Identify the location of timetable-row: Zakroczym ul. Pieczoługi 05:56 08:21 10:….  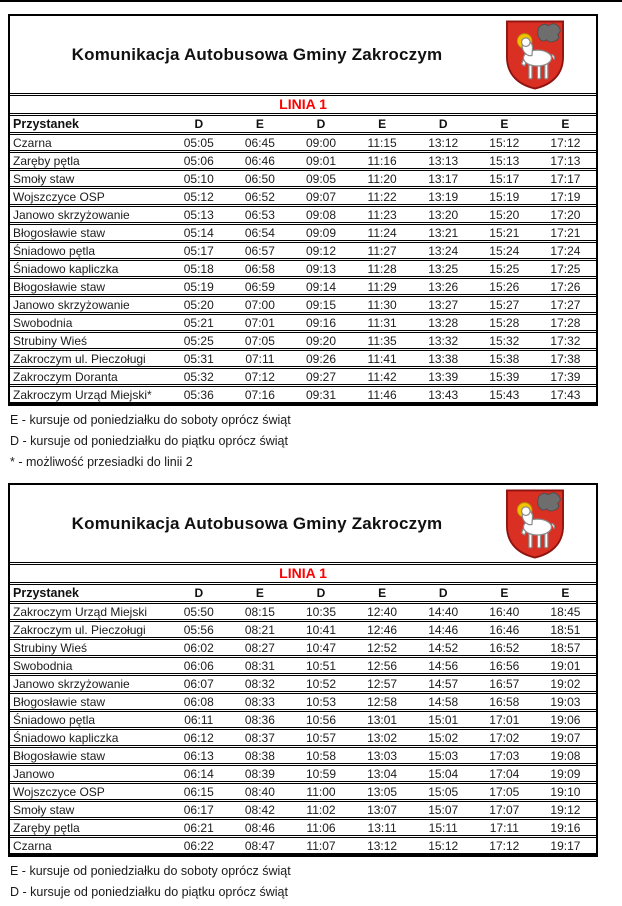
(303, 628).